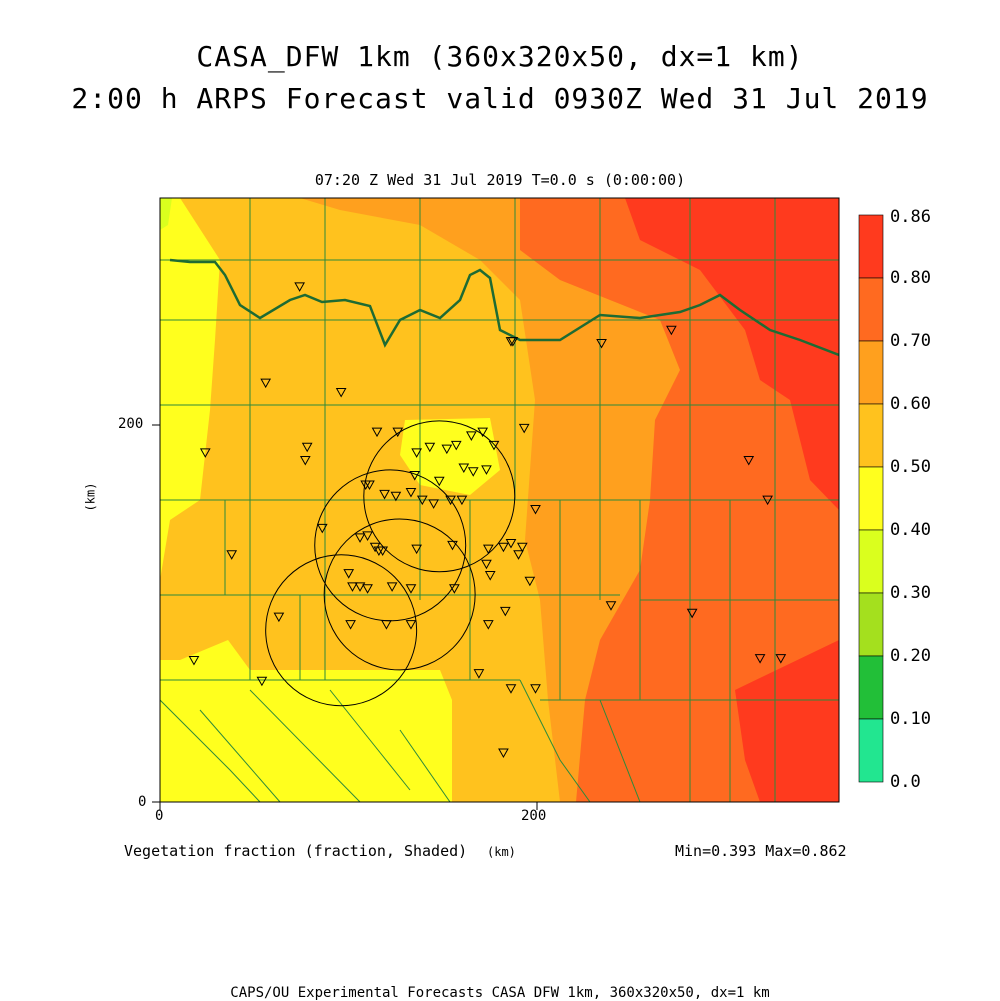 The height and width of the screenshot is (1001, 1000). Describe the element at coordinates (131, 424) in the screenshot. I see `y-tick-label-200: 200` at that location.